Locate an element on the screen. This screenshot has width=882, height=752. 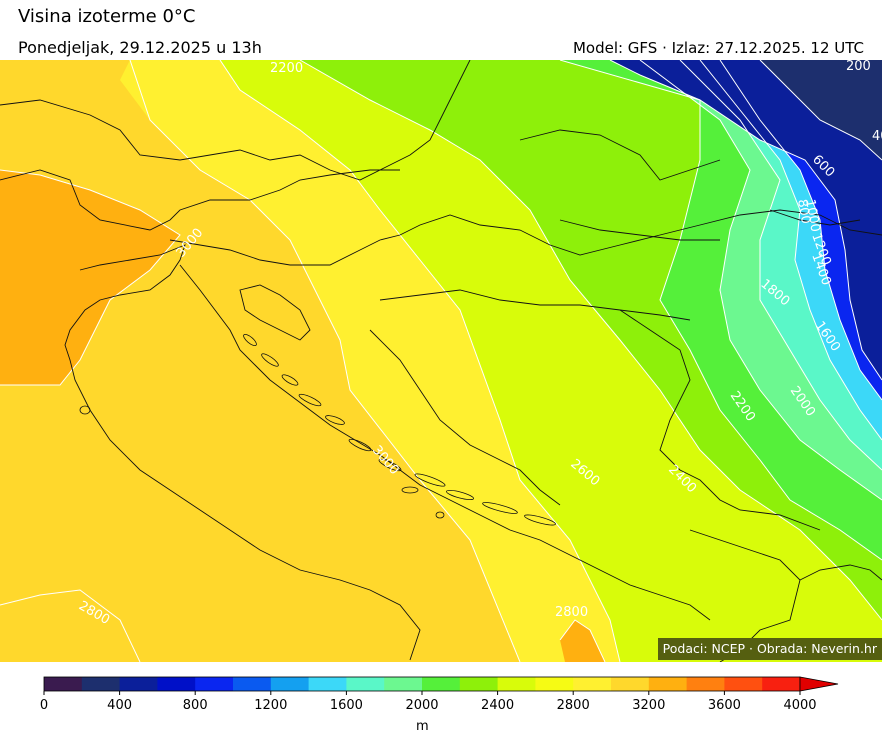
colorbar: 0 400 800 1200 1600 2000 2400 2800 3200 3600 4000 is located at coordinates (439, 694).